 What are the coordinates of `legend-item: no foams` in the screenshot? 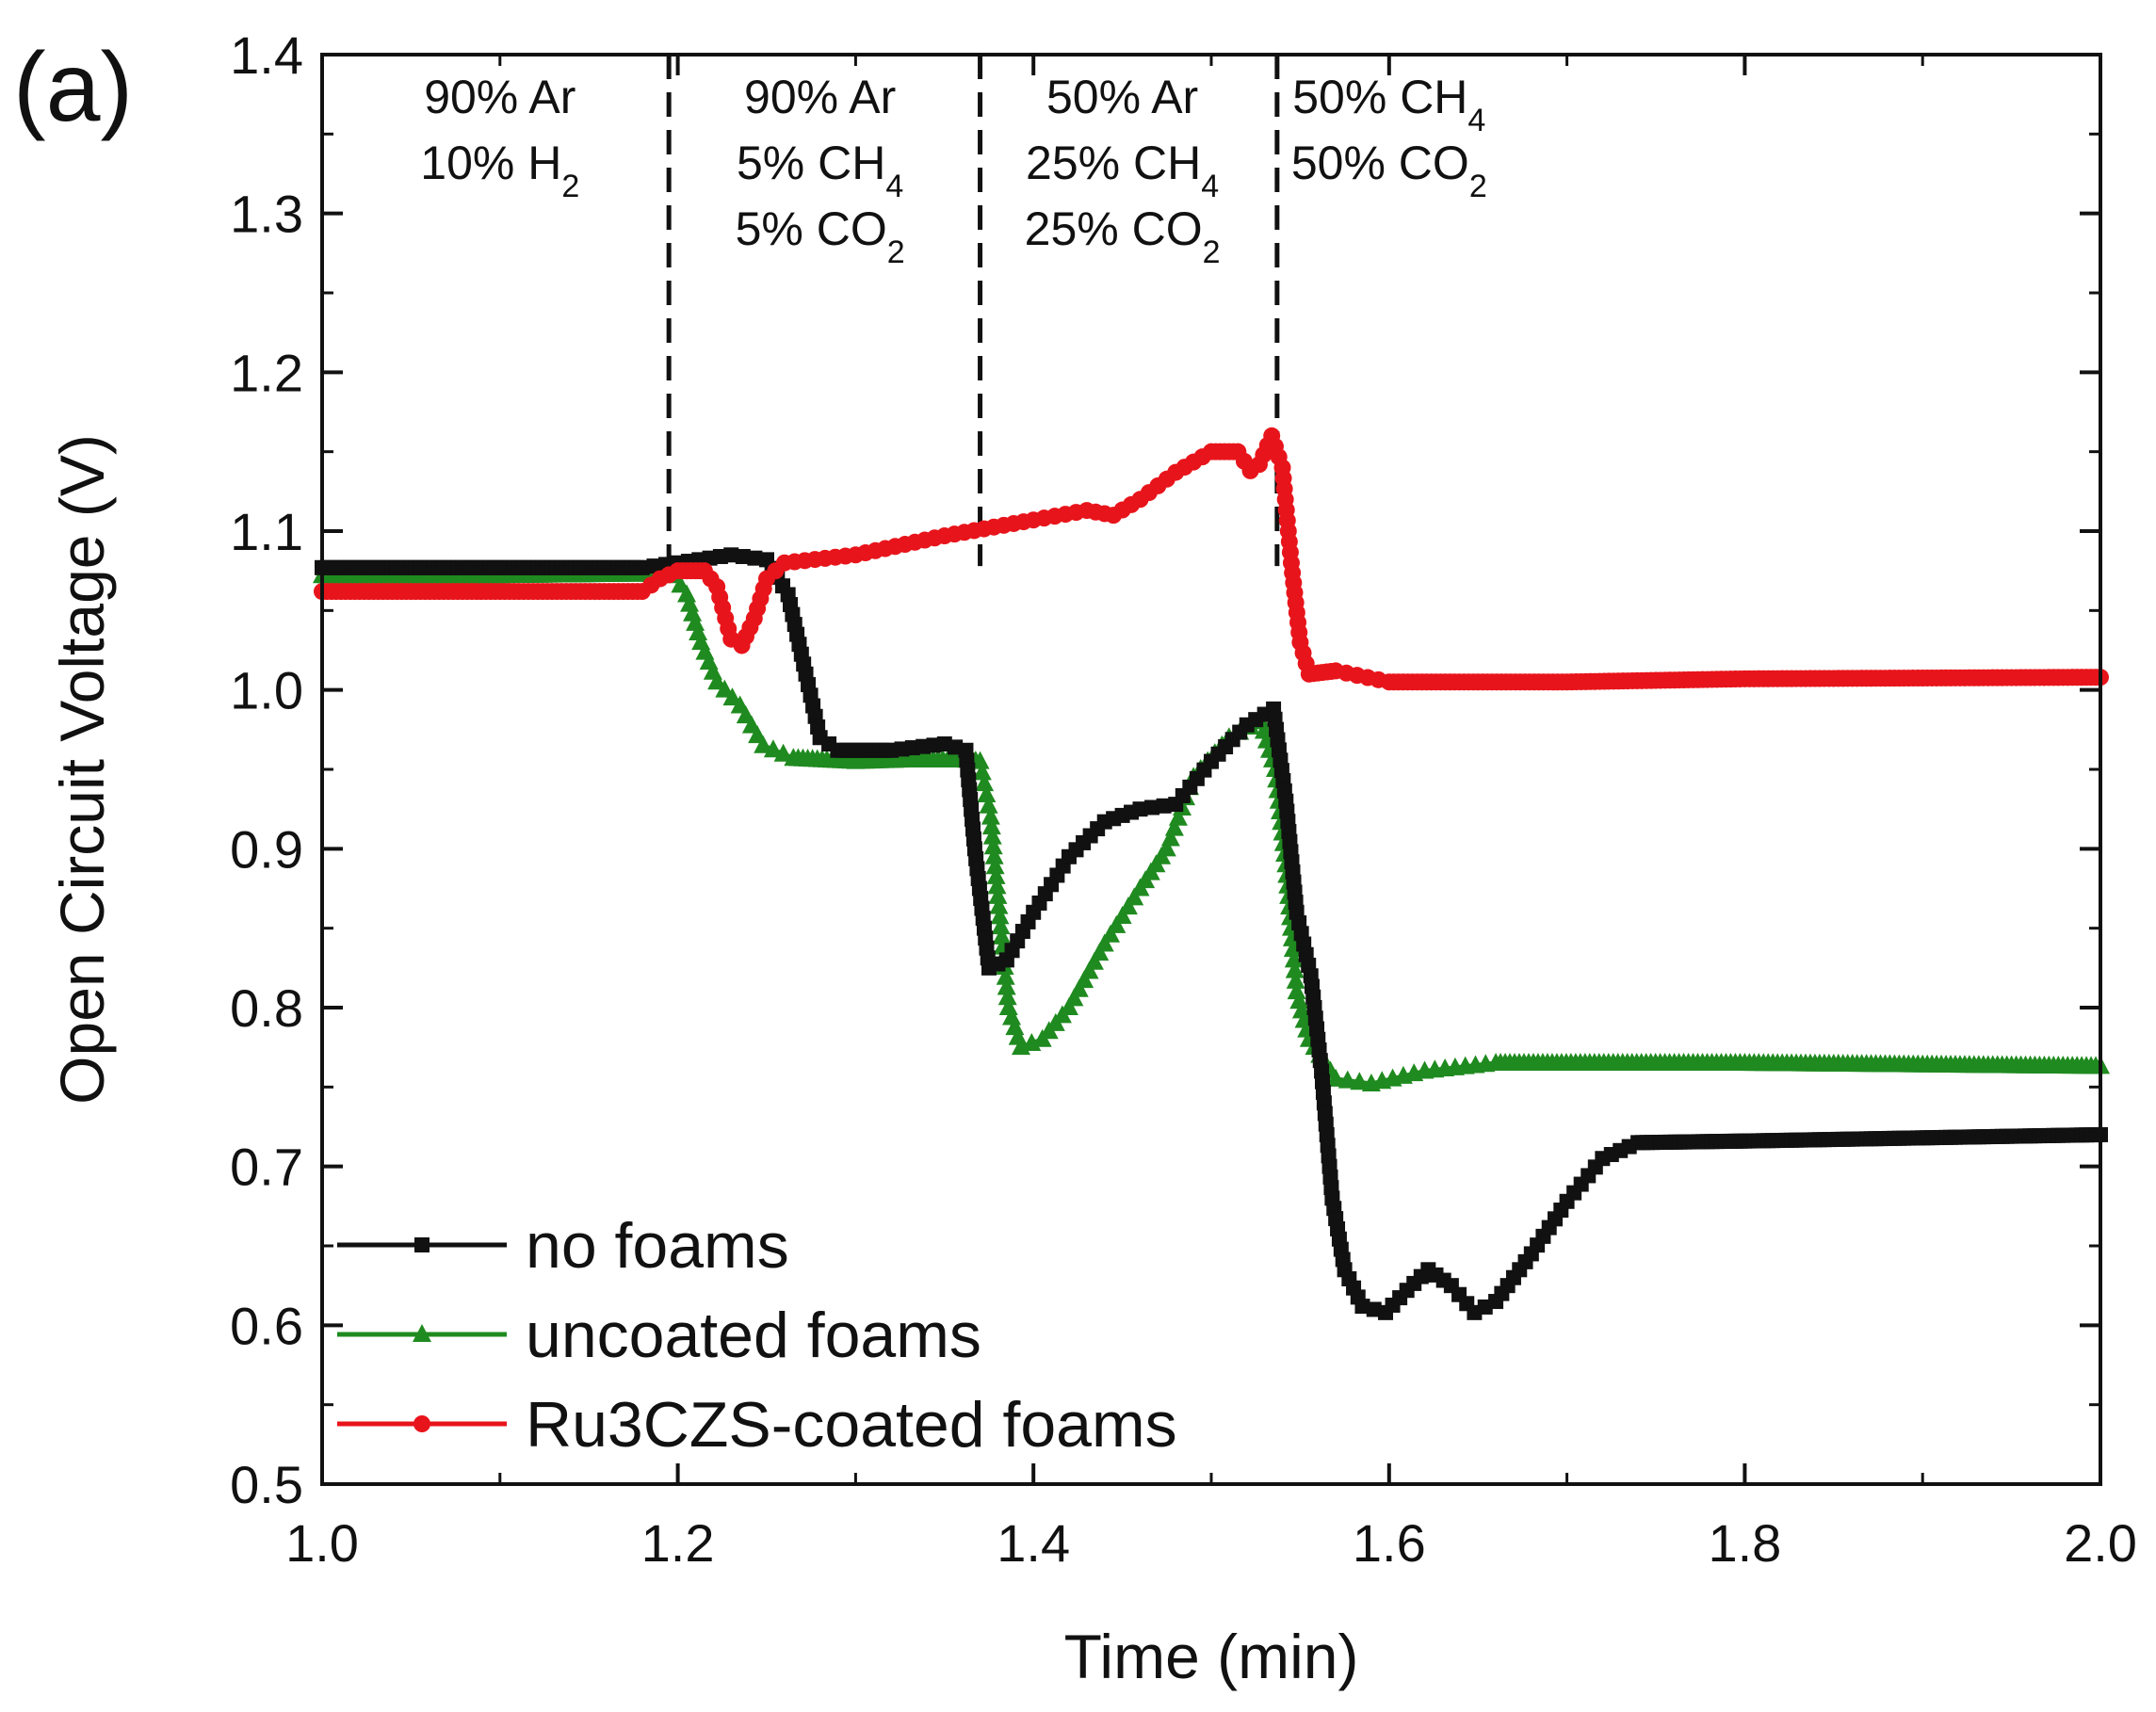 It's located at (563, 1246).